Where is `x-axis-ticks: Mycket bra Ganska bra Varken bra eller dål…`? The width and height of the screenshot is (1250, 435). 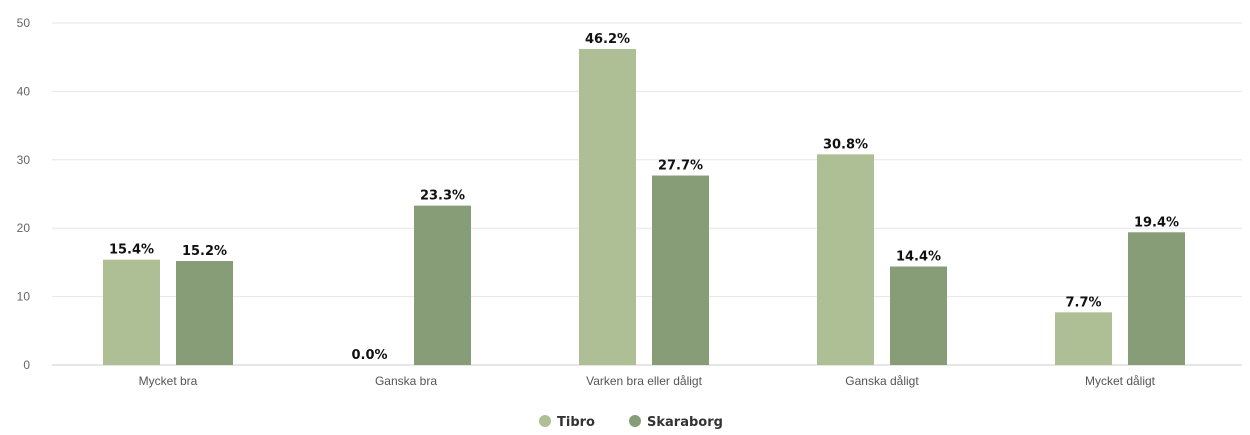
x-axis-ticks: Mycket bra Ganska bra Varken bra eller dål… is located at coordinates (647, 381).